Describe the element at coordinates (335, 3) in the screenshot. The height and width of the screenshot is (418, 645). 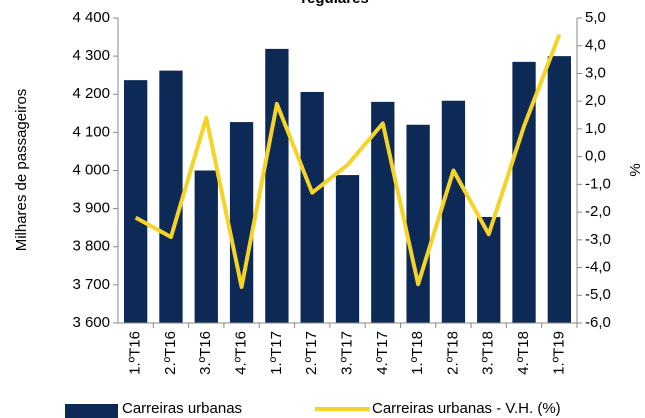
I see `chart-title: regulares` at that location.